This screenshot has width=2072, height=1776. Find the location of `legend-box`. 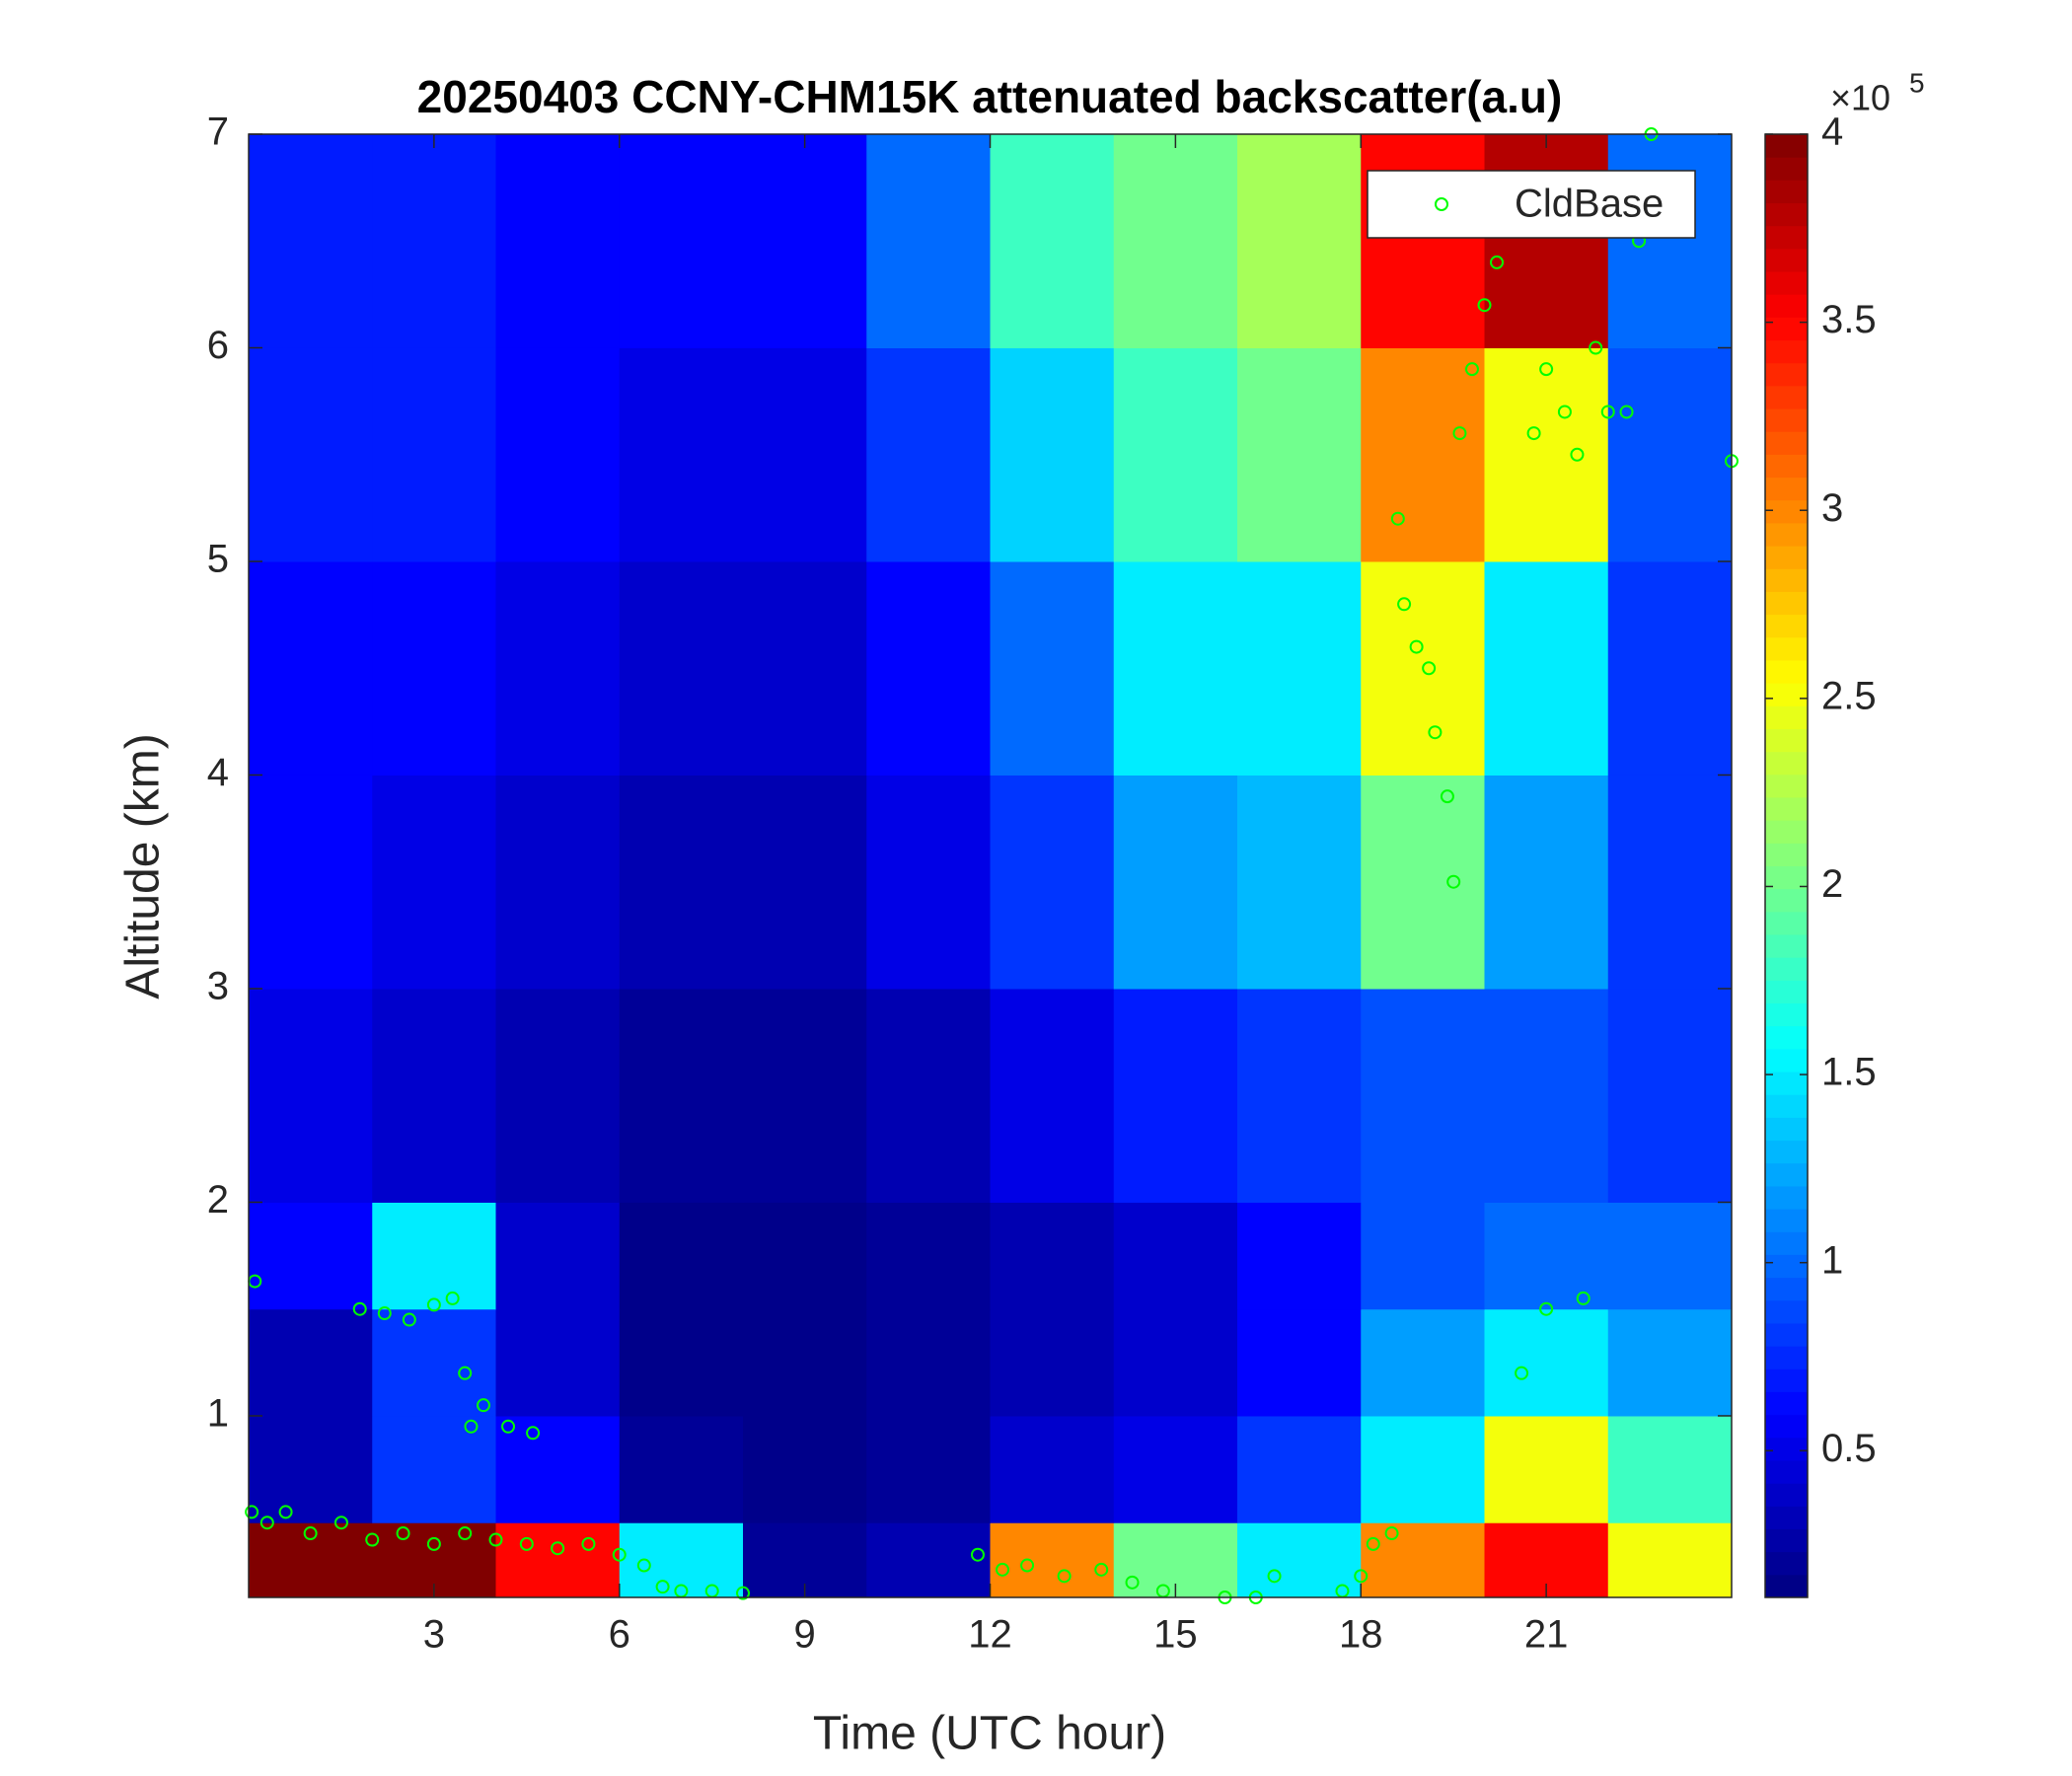

legend-box is located at coordinates (1532, 205).